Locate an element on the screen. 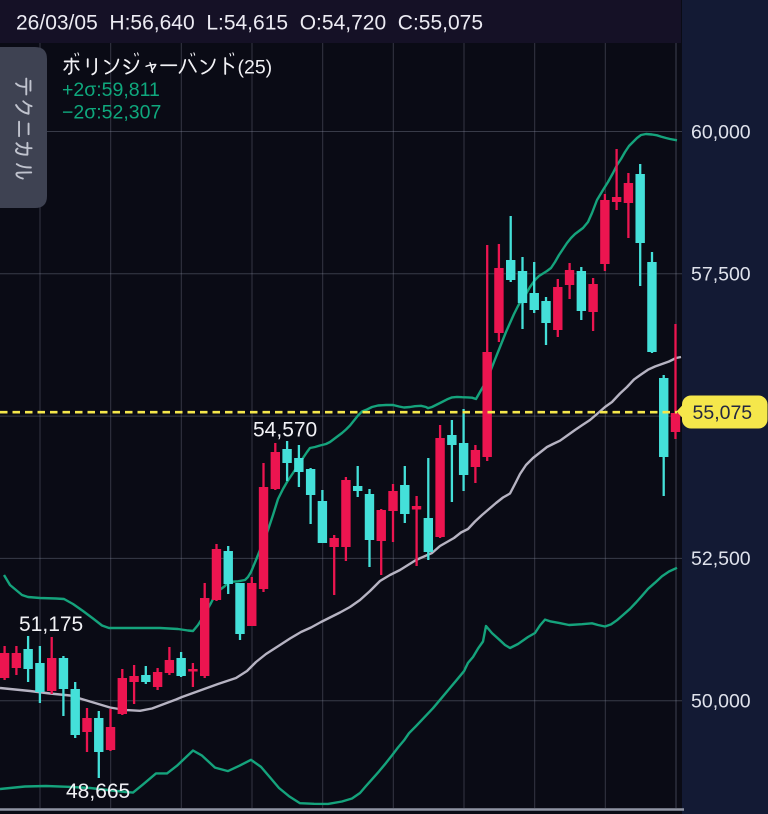 The width and height of the screenshot is (768, 814). svg-text: +2σ:59,811 is located at coordinates (111, 90).